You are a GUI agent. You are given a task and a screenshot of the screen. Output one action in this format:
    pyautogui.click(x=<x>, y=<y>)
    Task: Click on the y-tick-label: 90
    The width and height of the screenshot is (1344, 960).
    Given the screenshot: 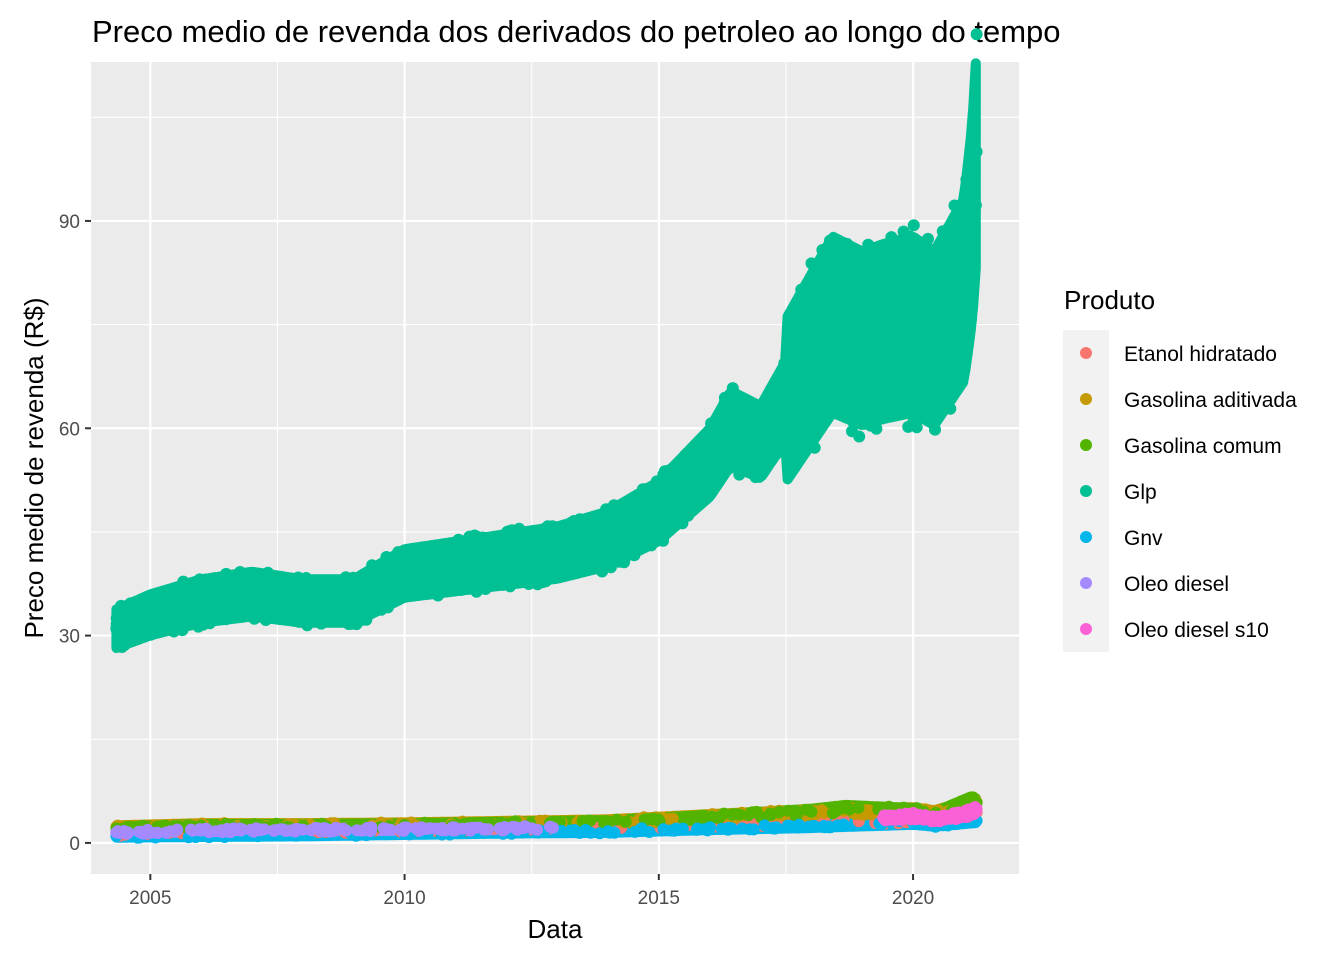 What is the action you would take?
    pyautogui.click(x=69, y=222)
    